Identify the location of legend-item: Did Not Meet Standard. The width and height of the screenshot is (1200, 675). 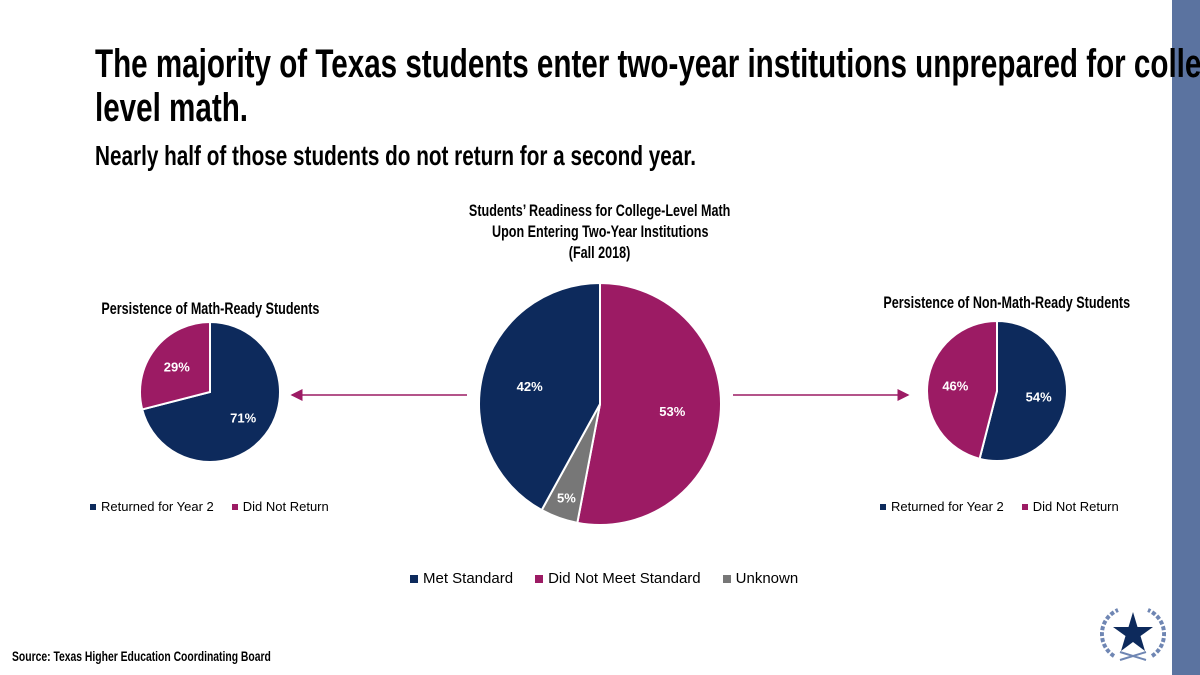
(618, 578).